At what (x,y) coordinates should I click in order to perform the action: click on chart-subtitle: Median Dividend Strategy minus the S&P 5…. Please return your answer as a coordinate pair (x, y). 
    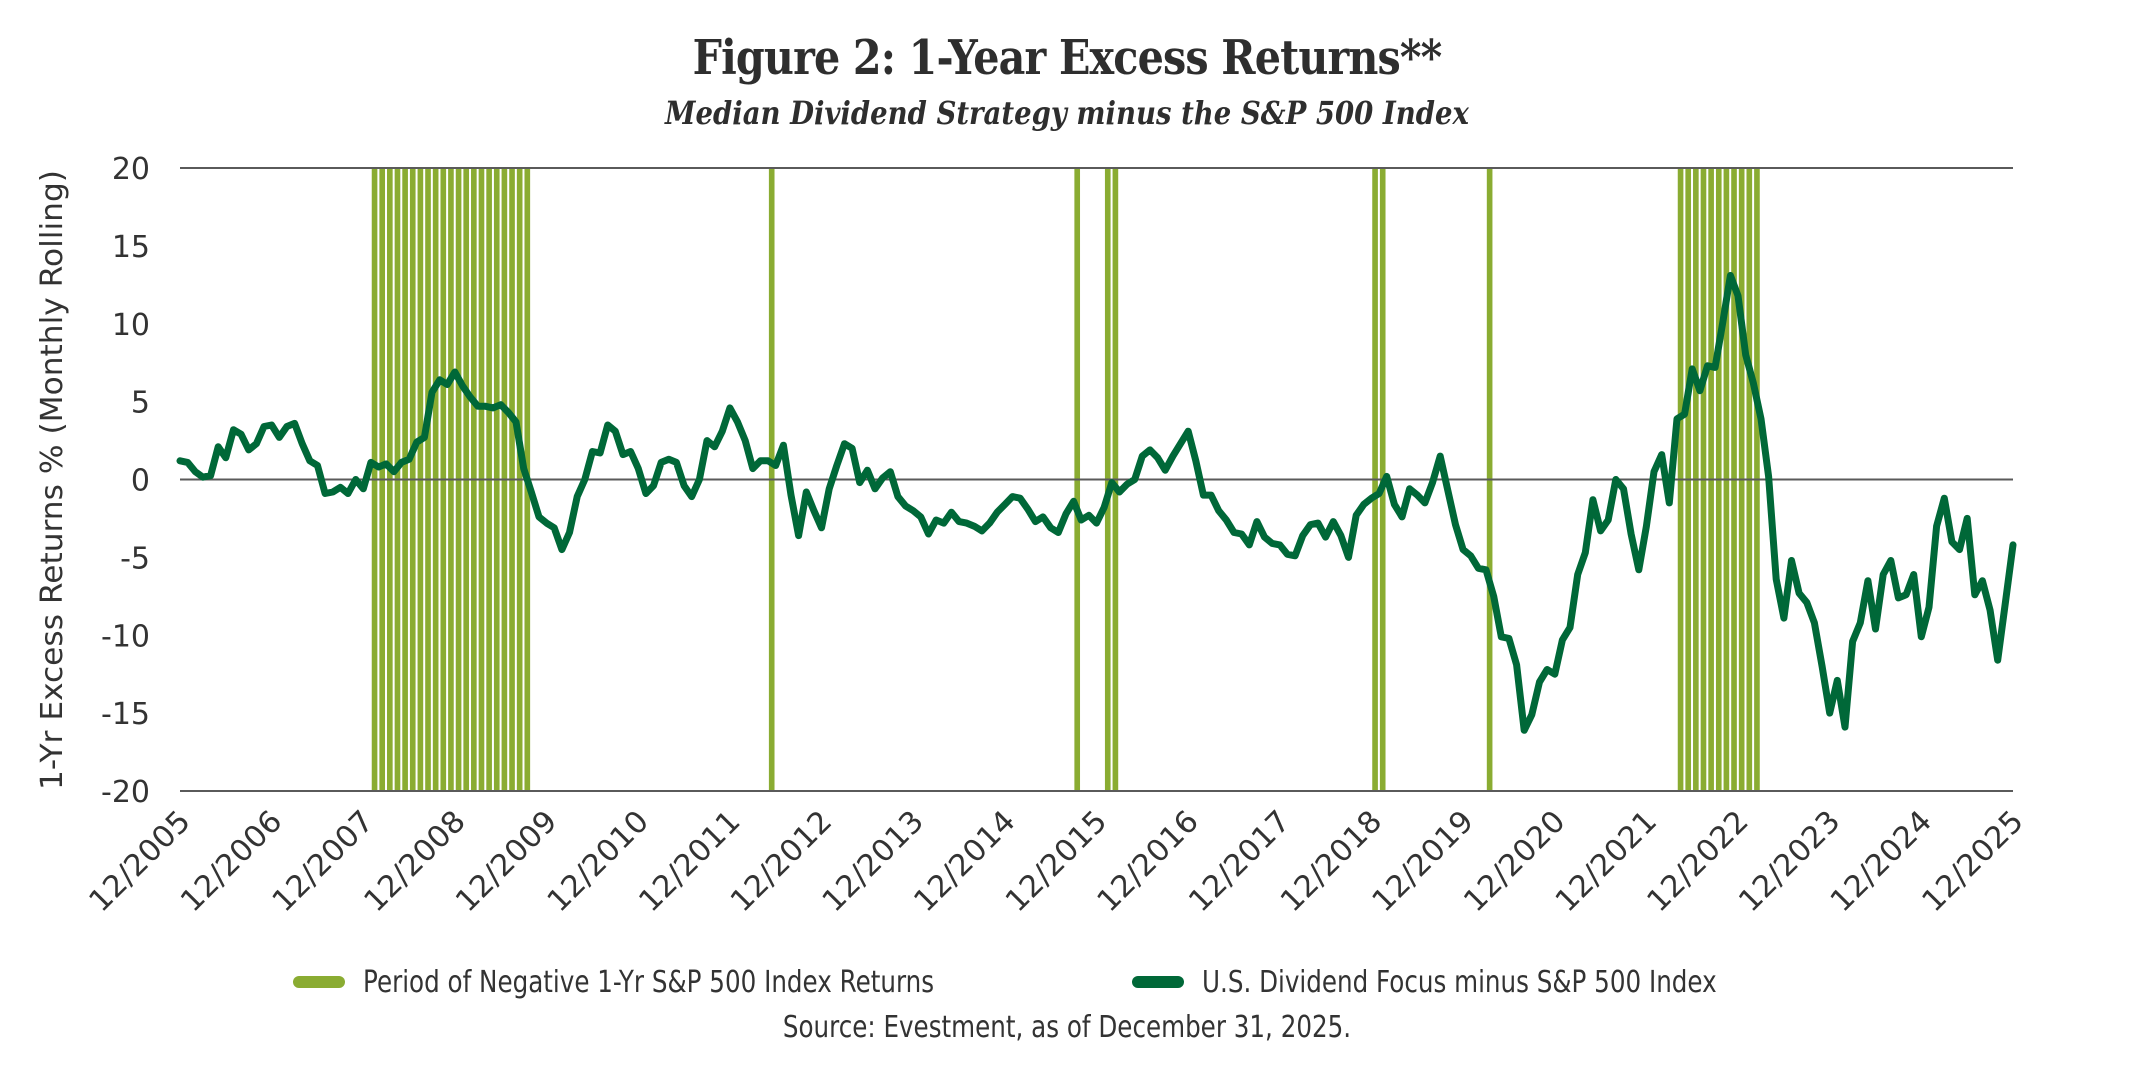
    Looking at the image, I should click on (1067, 113).